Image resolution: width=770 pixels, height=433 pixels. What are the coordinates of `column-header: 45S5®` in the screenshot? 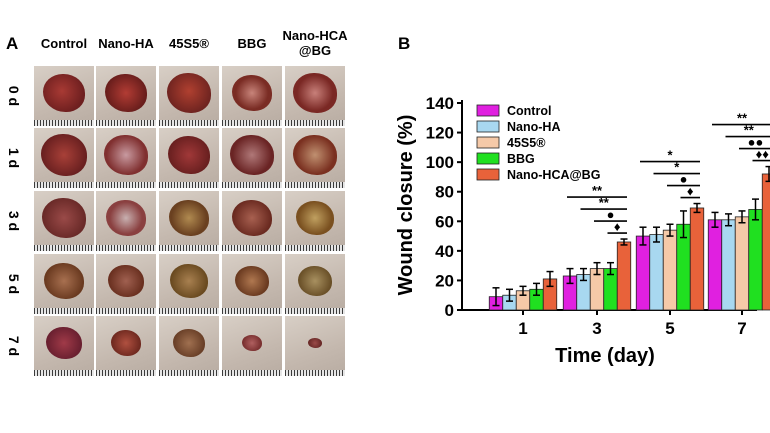 It's located at (189, 43).